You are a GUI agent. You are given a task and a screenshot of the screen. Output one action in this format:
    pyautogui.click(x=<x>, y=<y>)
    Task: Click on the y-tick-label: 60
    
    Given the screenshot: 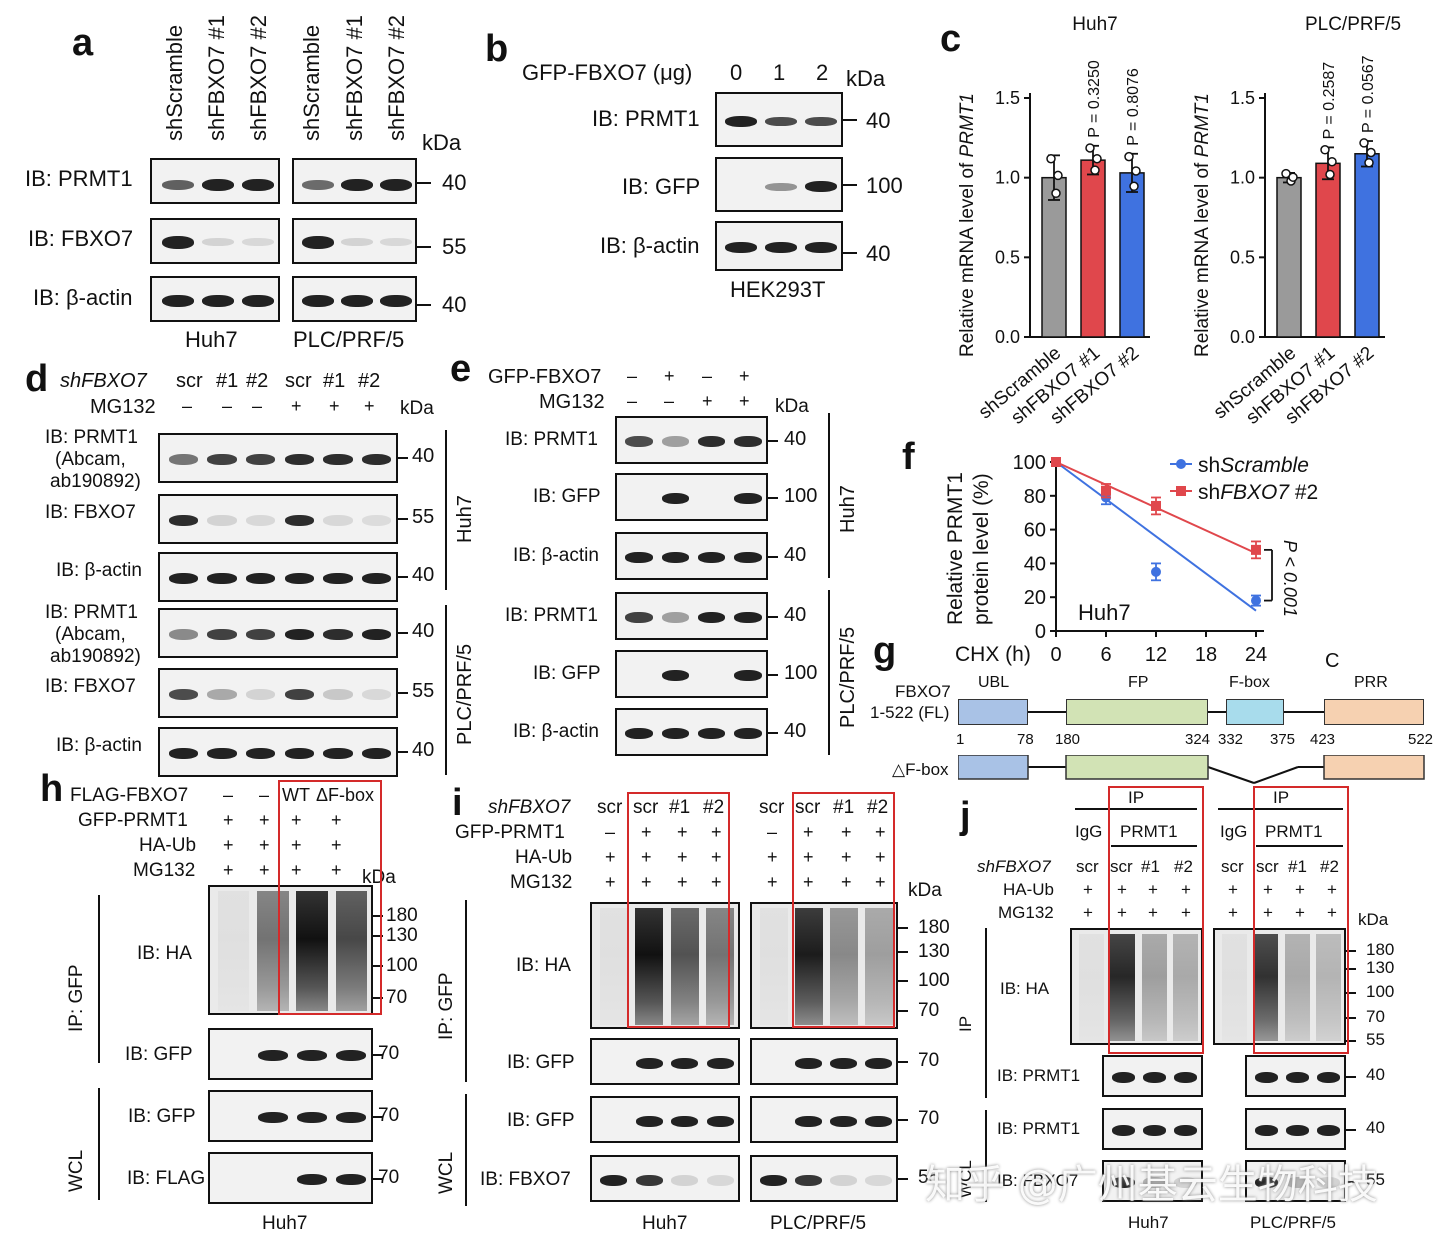 What is the action you would take?
    pyautogui.click(x=1035, y=531)
    